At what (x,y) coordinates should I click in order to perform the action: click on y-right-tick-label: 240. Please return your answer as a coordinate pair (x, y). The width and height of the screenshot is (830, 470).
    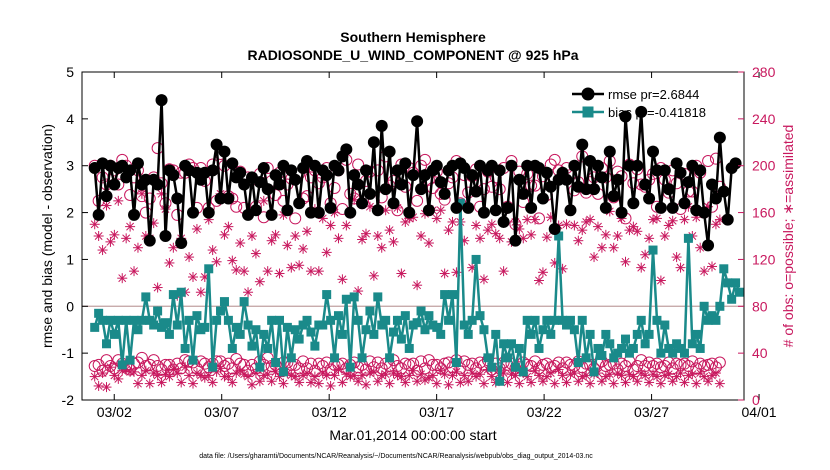
    Looking at the image, I should click on (764, 119).